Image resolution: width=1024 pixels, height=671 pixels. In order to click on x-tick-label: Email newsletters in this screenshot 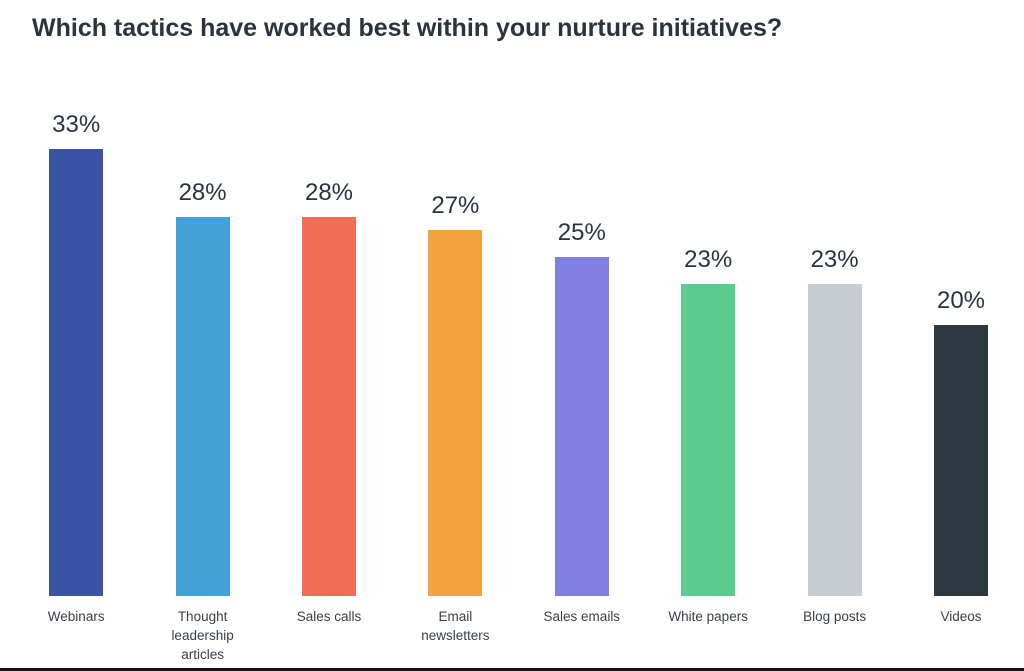, I will do `click(455, 626)`.